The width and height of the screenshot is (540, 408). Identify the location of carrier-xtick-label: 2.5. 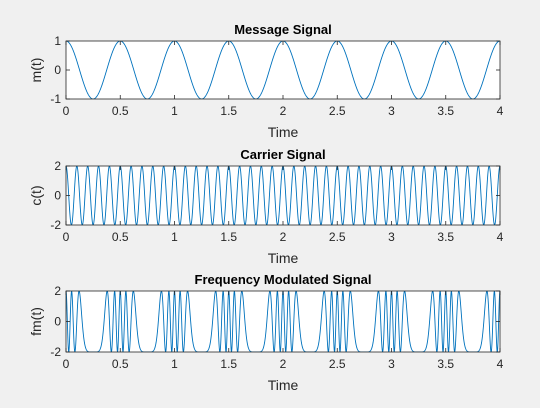
(337, 237).